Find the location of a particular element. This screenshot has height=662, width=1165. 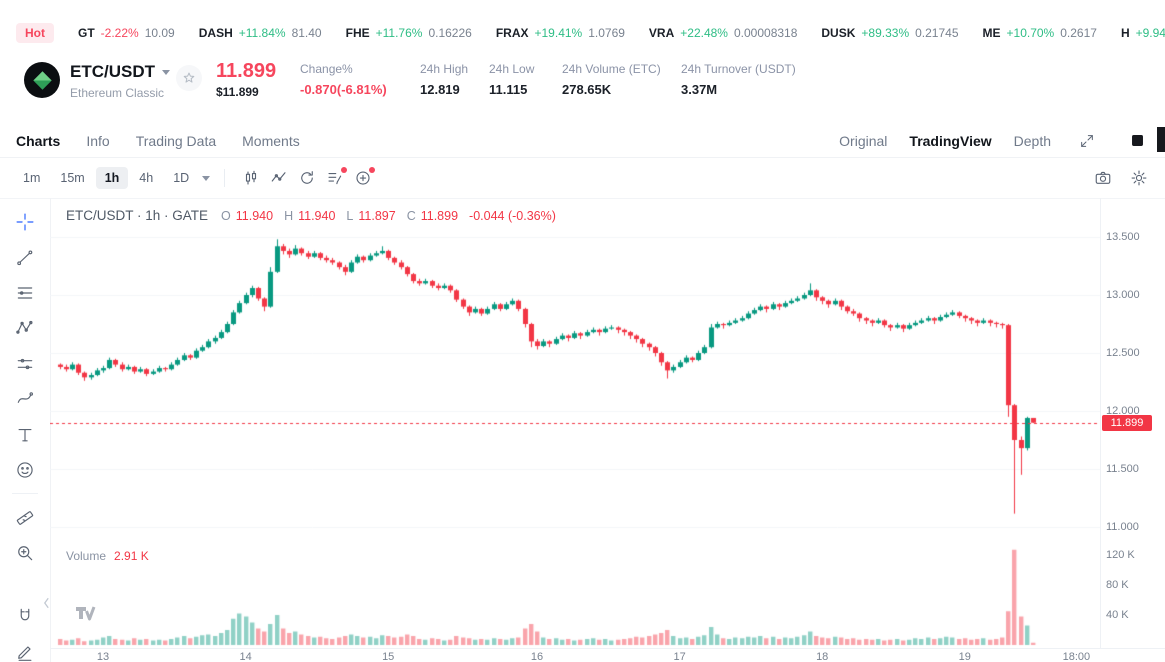

pair-selector: ETC/USDT is located at coordinates (120, 72).